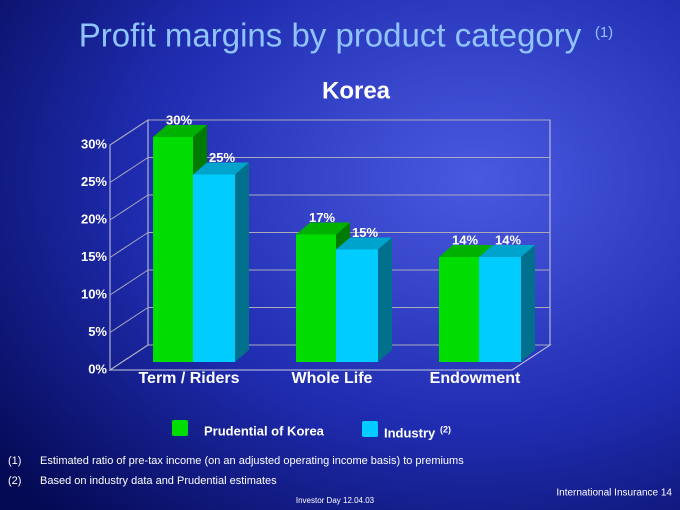  I want to click on y-tick-label: 30%, so click(94, 143).